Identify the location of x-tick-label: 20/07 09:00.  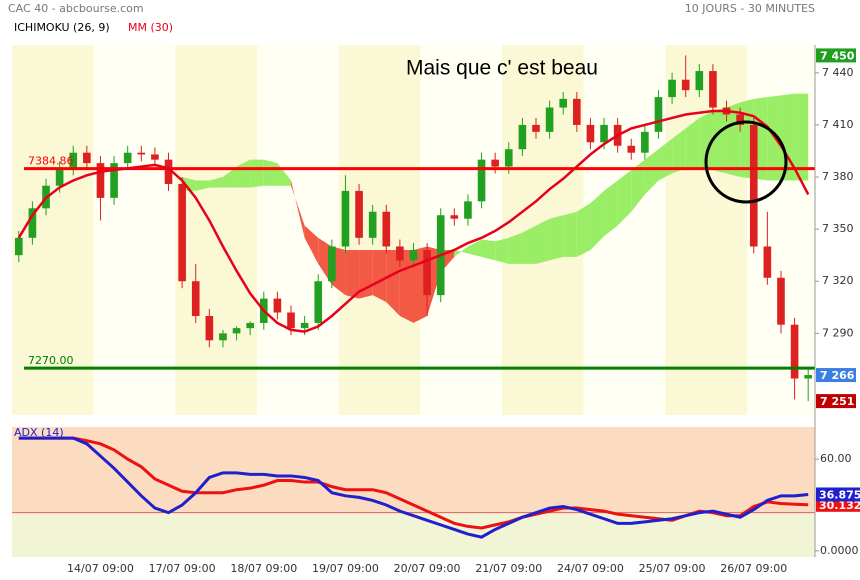
(427, 568).